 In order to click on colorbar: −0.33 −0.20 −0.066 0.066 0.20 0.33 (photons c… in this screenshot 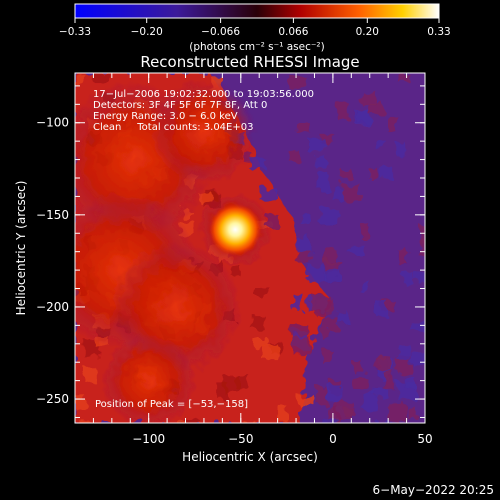, I will do `click(255, 28)`.